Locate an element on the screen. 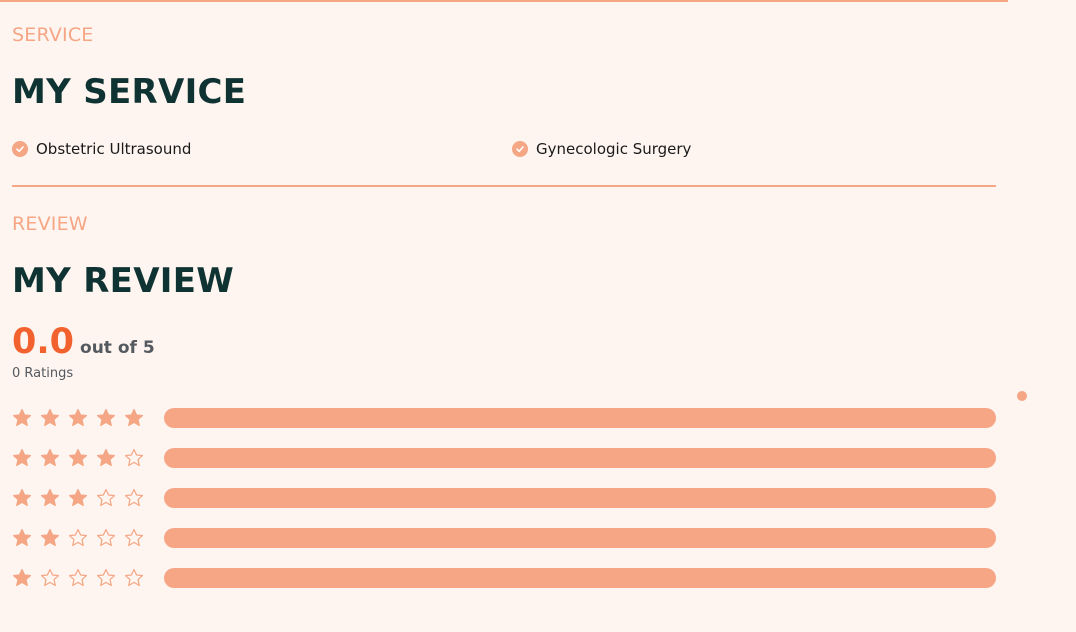 The image size is (1076, 632). average-score: 0.0 is located at coordinates (43, 342).